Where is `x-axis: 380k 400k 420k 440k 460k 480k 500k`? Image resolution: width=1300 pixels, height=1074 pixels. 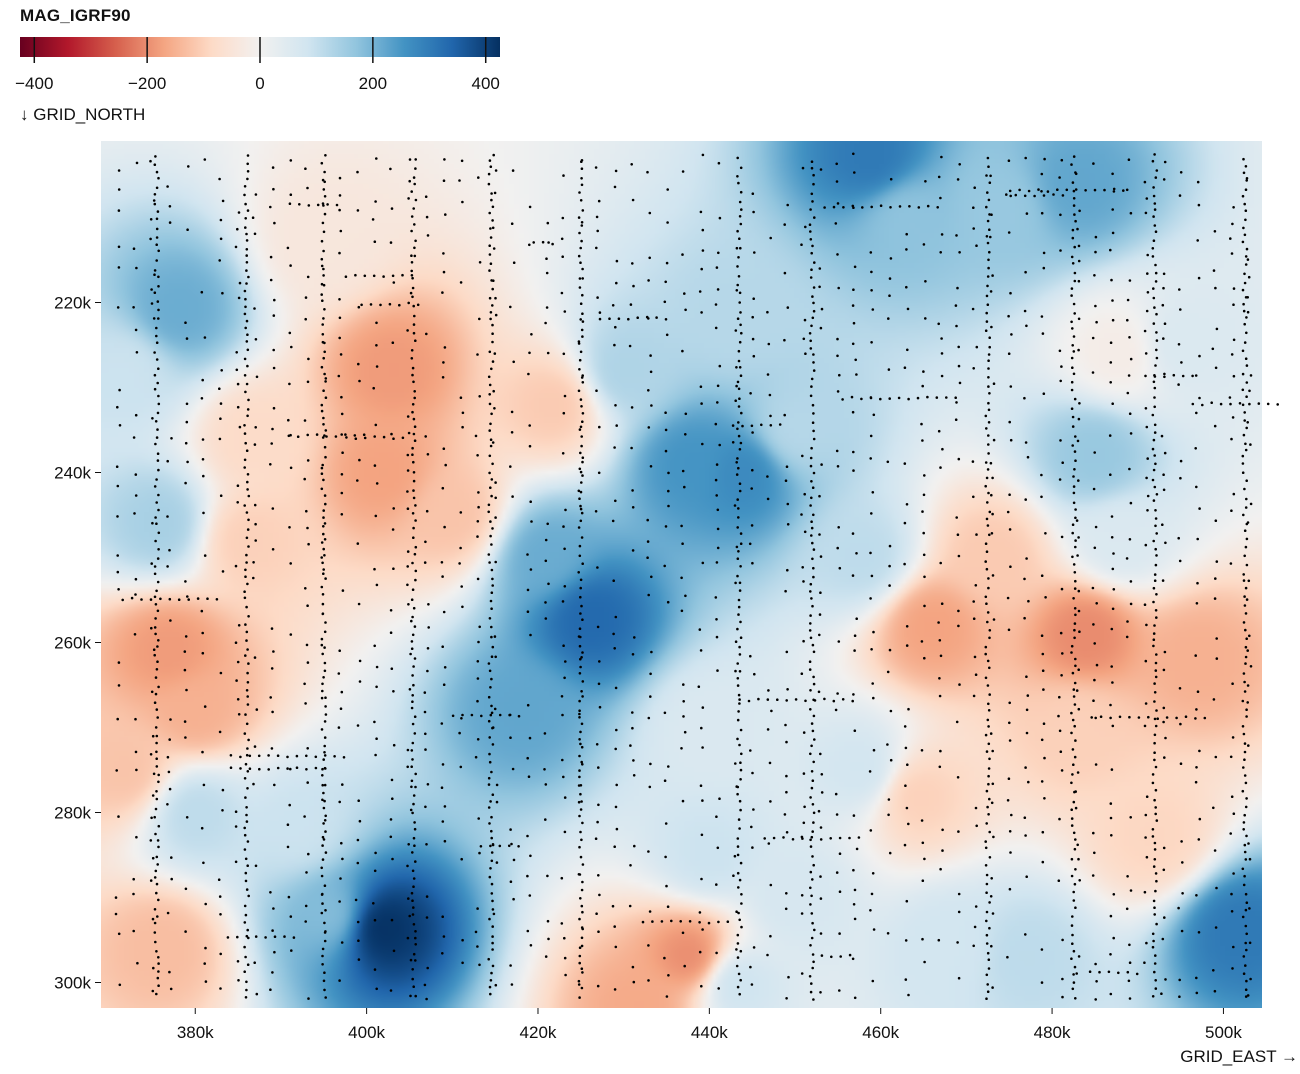
x-axis: 380k 400k 420k 440k 460k 480k 500k is located at coordinates (709, 1025).